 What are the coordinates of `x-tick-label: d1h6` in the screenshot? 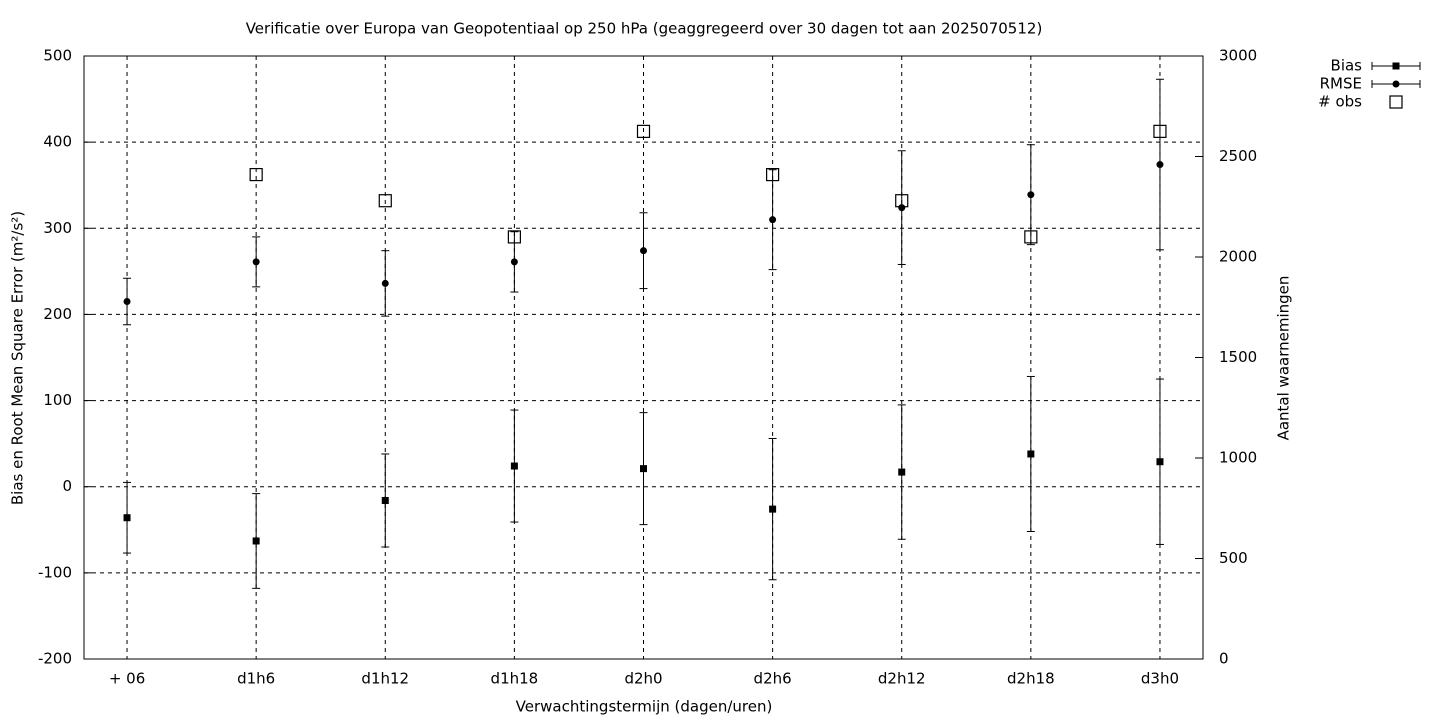 It's located at (256, 679).